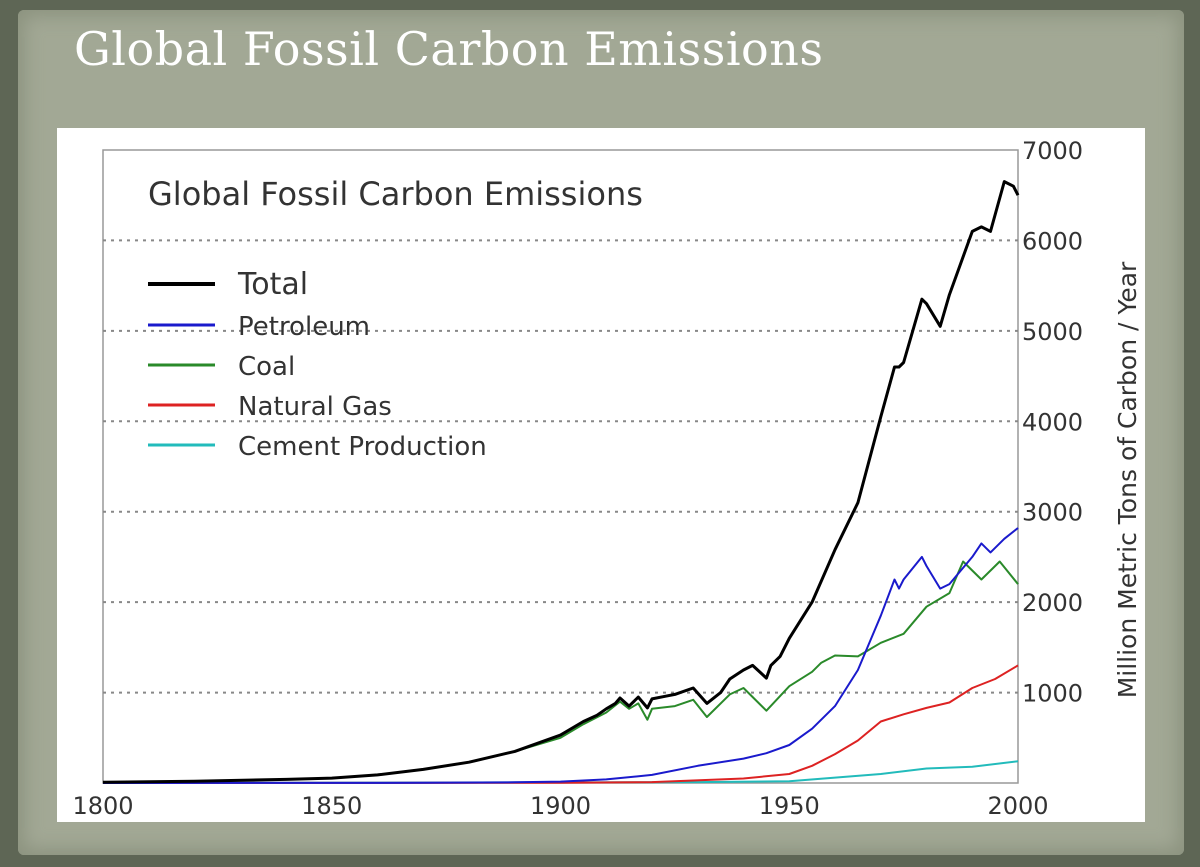 This screenshot has height=867, width=1200. Describe the element at coordinates (266, 367) in the screenshot. I see `legend-label: Coal` at that location.